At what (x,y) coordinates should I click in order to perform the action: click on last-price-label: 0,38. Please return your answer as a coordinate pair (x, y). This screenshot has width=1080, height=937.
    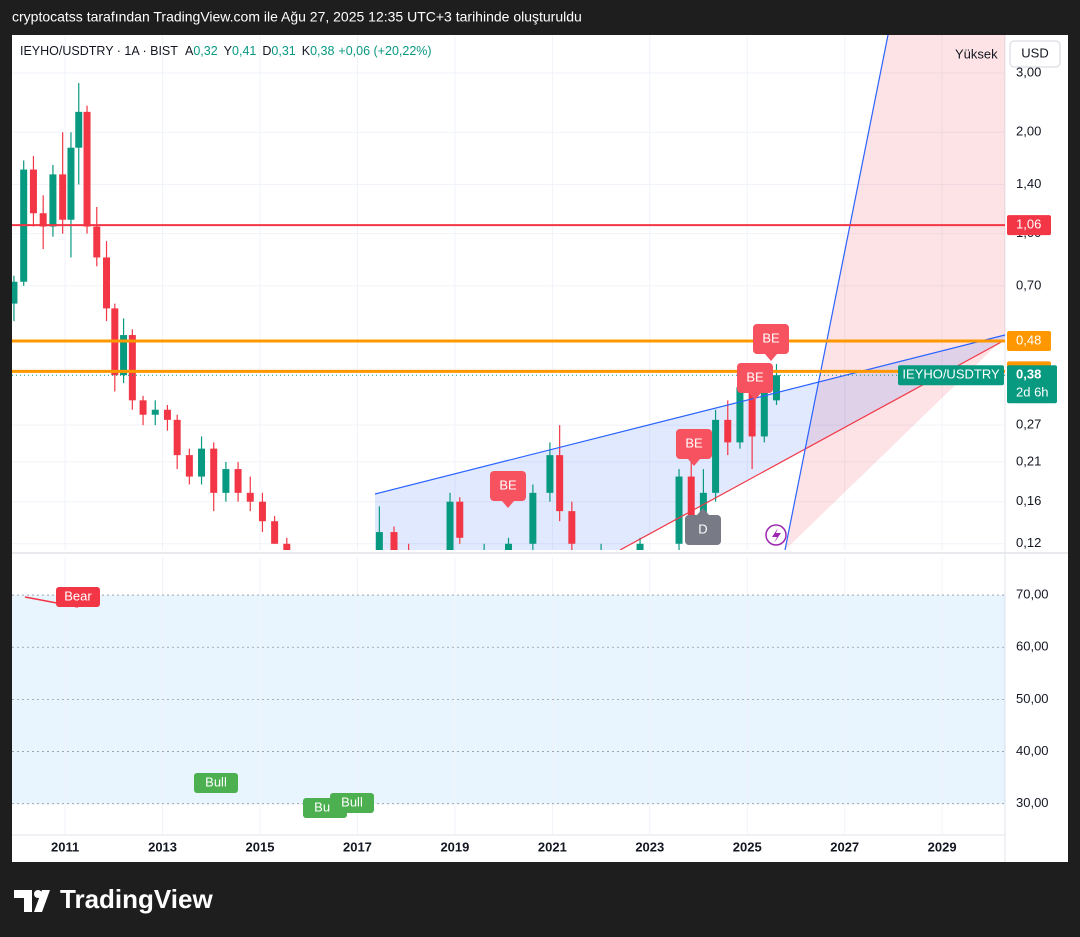
    Looking at the image, I should click on (1028, 374).